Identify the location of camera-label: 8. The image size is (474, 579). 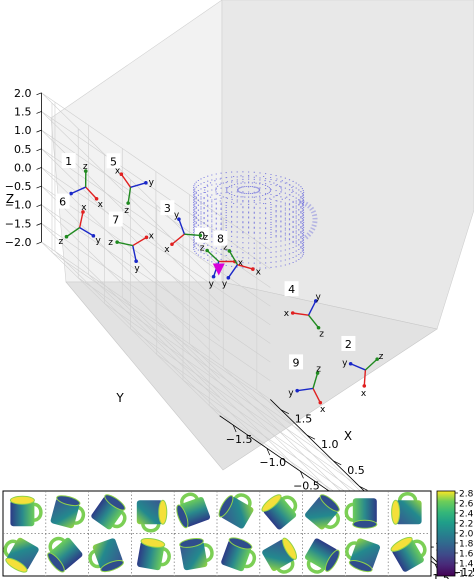
(220, 239).